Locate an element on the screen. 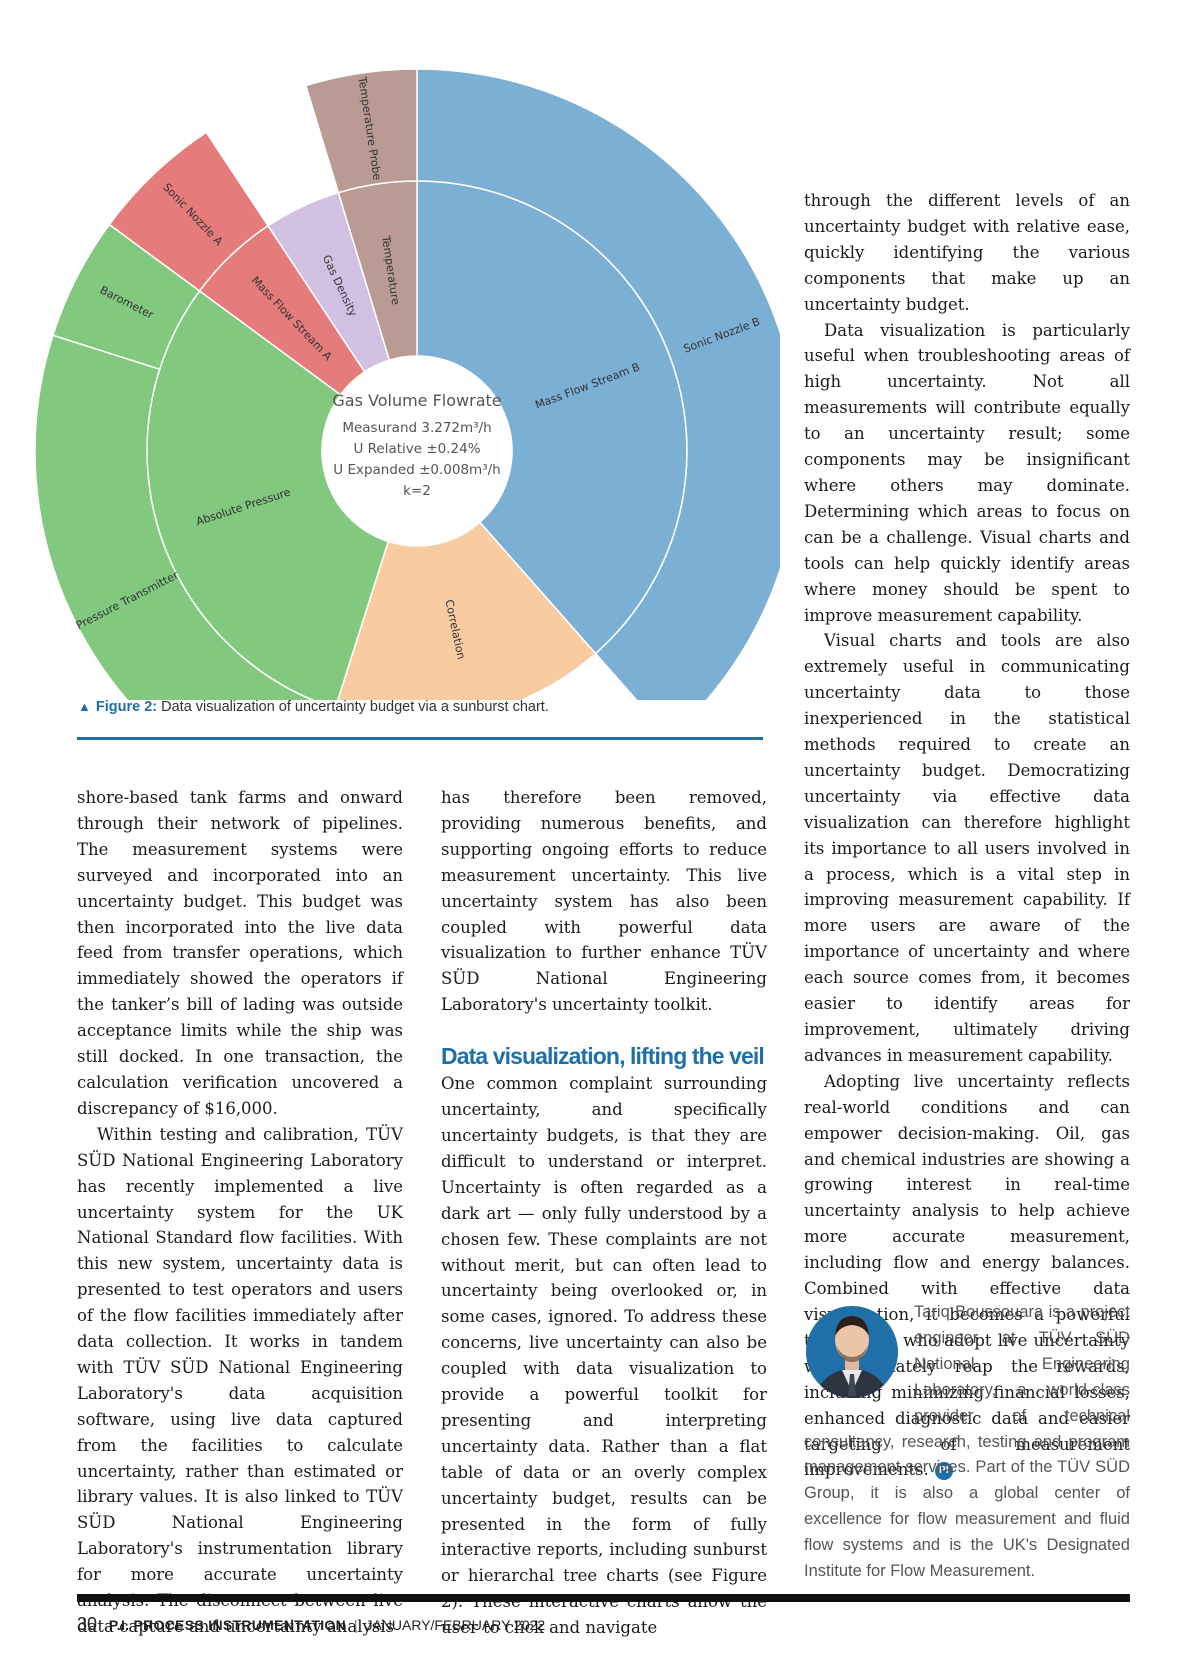 The width and height of the screenshot is (1200, 1665). center-title: Gas Volume Flowrate is located at coordinates (416, 400).